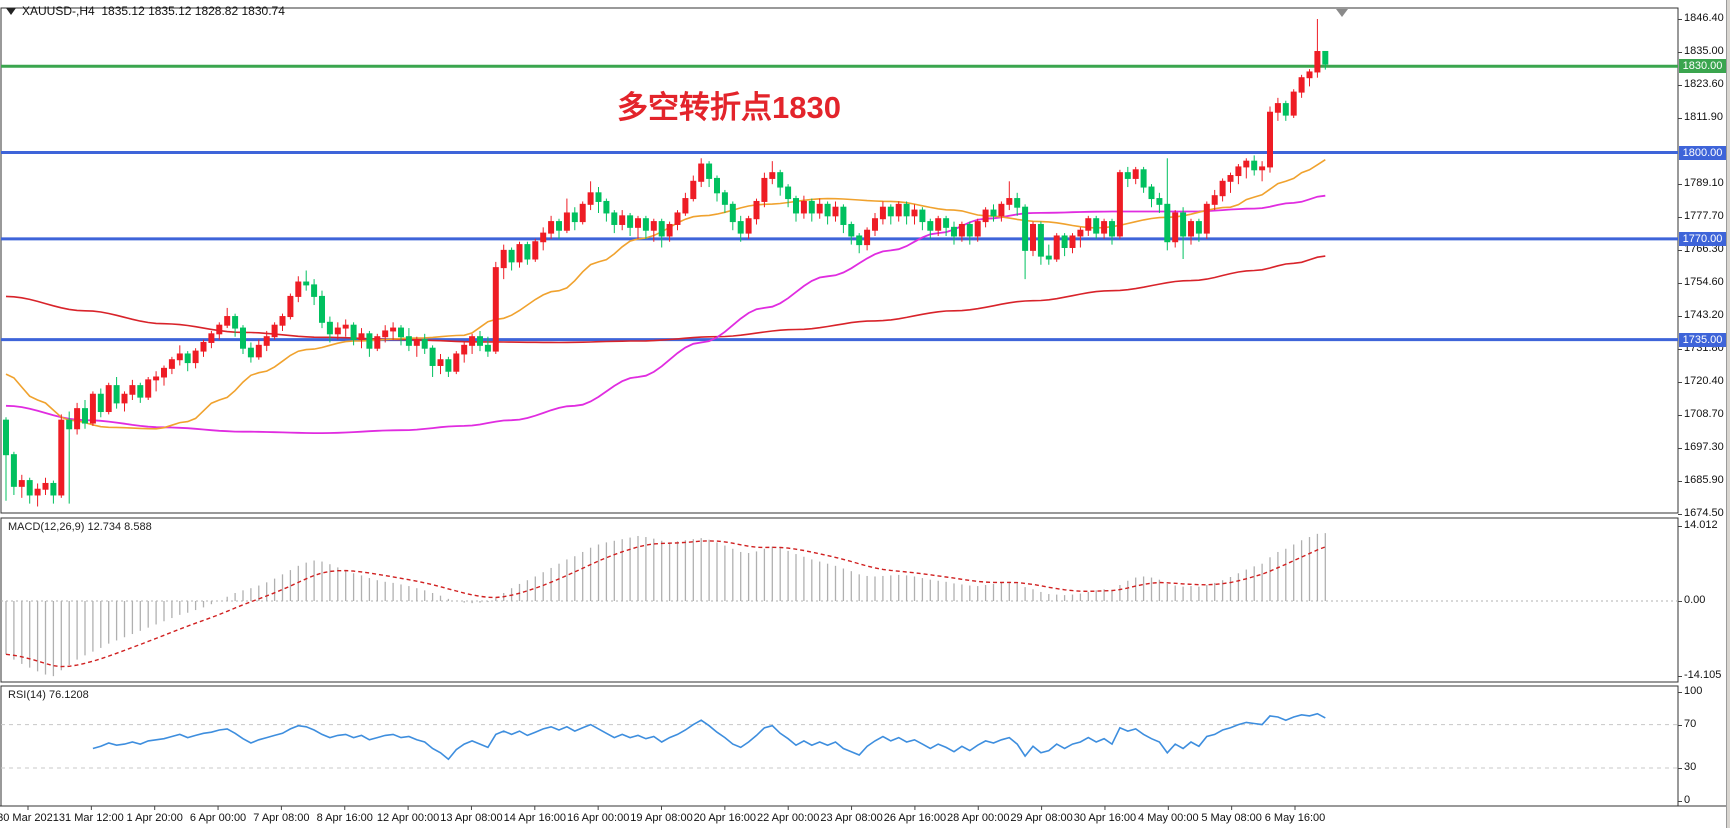  Describe the element at coordinates (344, 818) in the screenshot. I see `time-axis-label: 8 Apr 16:00` at that location.